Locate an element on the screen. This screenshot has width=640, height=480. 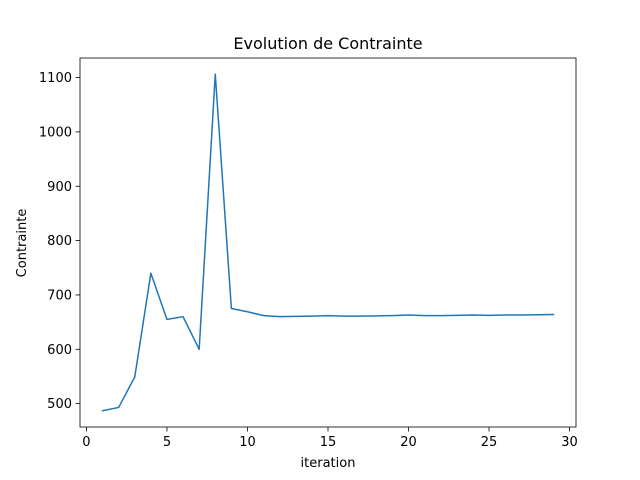
y-tick-label: 500 is located at coordinates (59, 404).